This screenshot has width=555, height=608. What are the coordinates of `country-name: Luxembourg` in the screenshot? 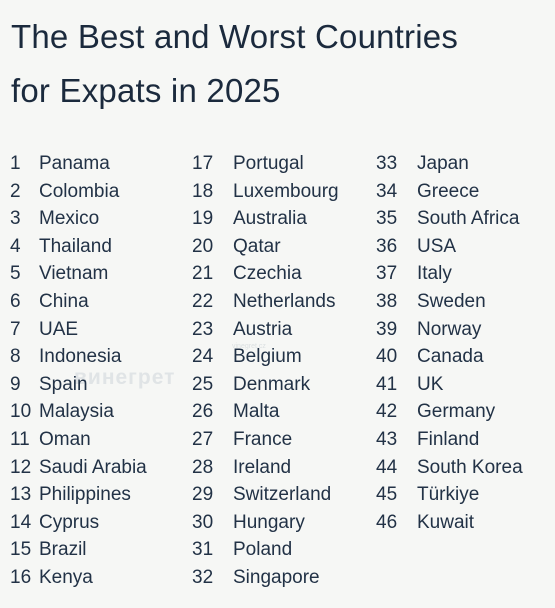 It's located at (286, 191).